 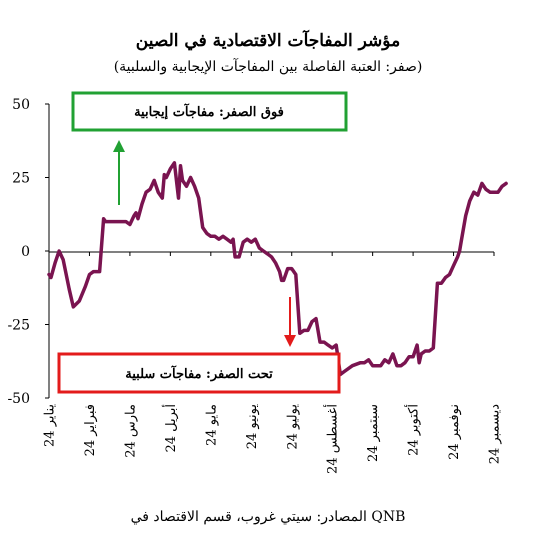 I want to click on below-zero-box, so click(x=199, y=373).